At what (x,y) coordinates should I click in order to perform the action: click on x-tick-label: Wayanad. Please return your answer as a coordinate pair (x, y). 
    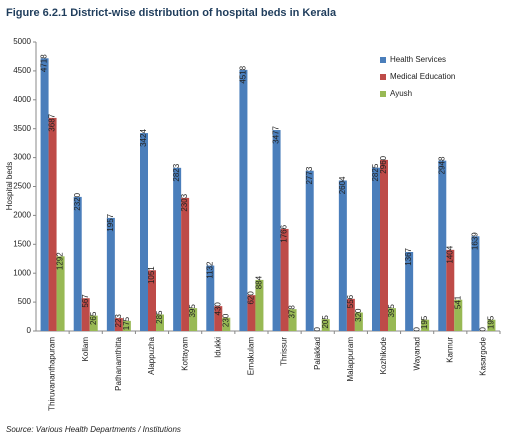
    Looking at the image, I should click on (416, 354).